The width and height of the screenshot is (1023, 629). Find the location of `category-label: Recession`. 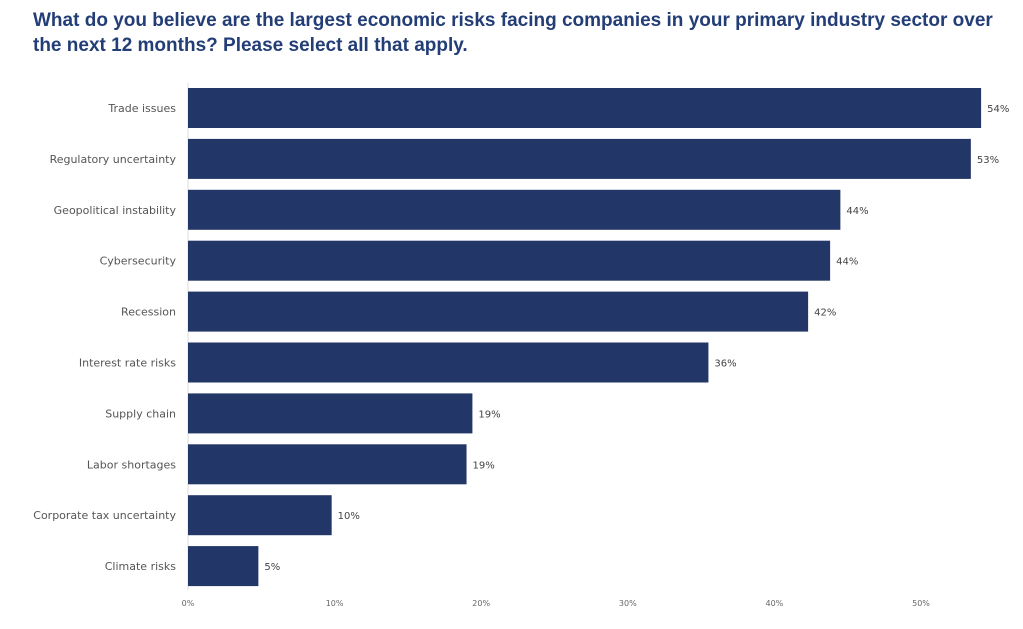

category-label: Recession is located at coordinates (148, 312).